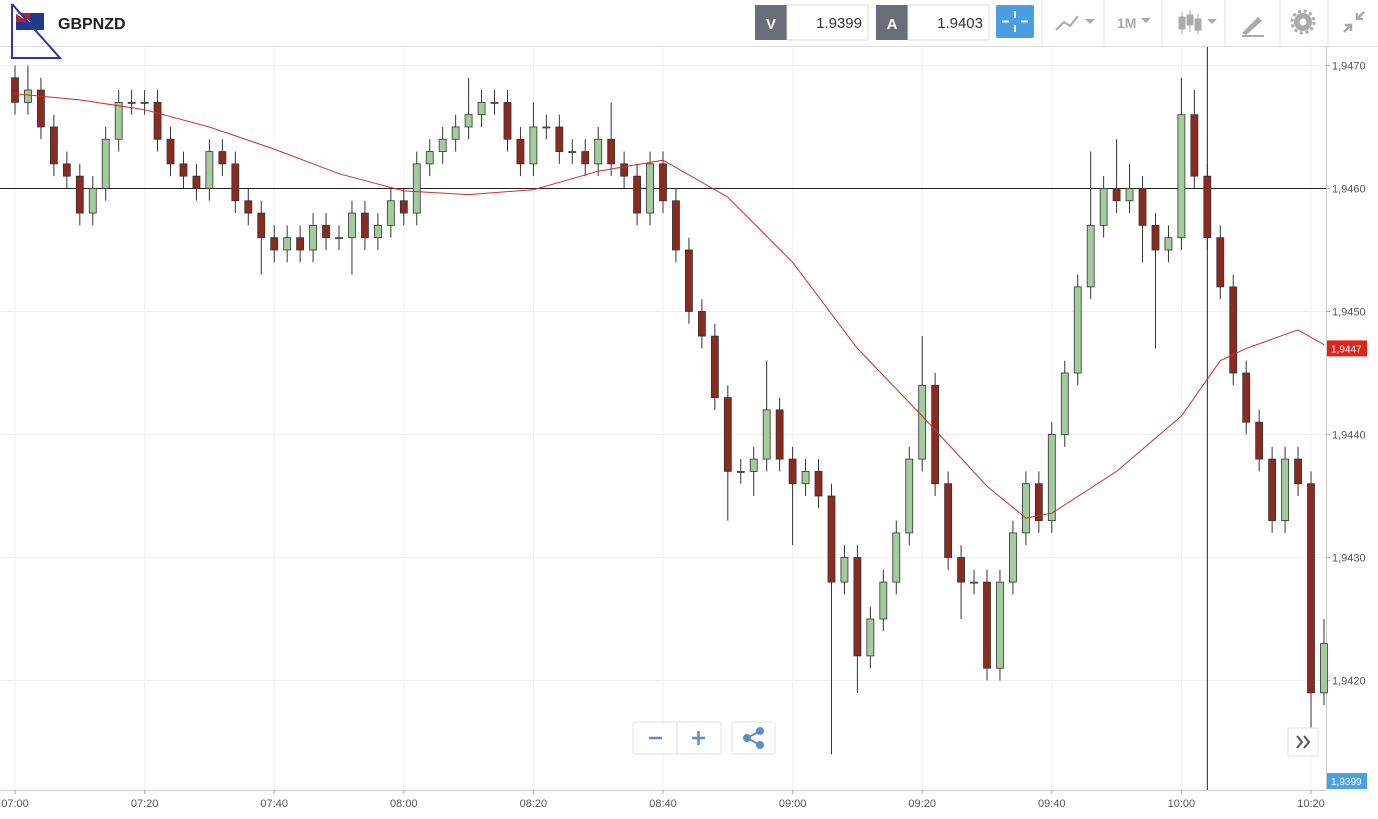 The image size is (1378, 819). What do you see at coordinates (1349, 66) in the screenshot?
I see `y-tick-label: 1,9470` at bounding box center [1349, 66].